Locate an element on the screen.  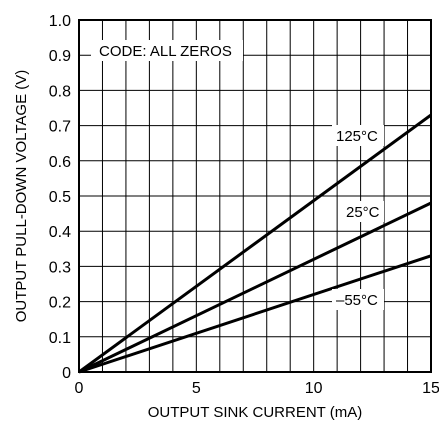
x-tick-label: 0 is located at coordinates (79, 388).